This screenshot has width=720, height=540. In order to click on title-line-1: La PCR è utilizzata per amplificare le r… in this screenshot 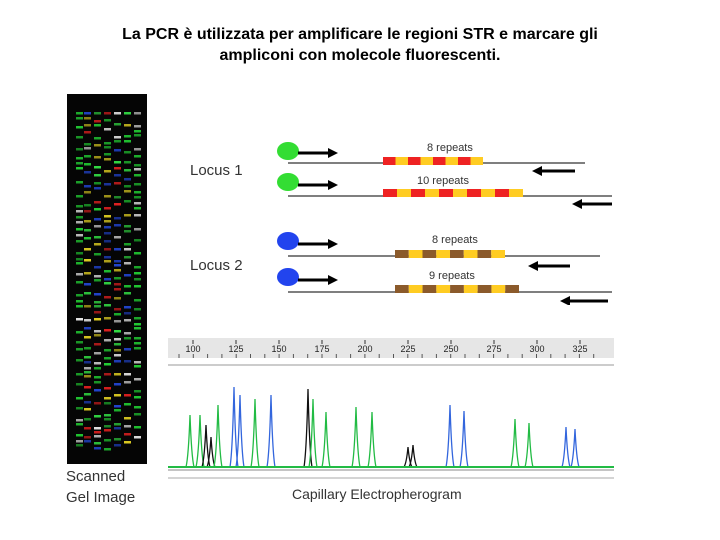, I will do `click(360, 34)`.